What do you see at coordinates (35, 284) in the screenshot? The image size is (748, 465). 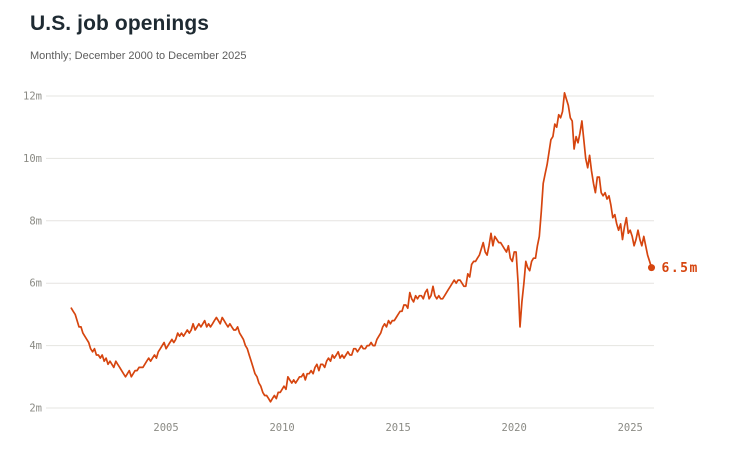 I see `y-axis-tick-label: 6m` at bounding box center [35, 284].